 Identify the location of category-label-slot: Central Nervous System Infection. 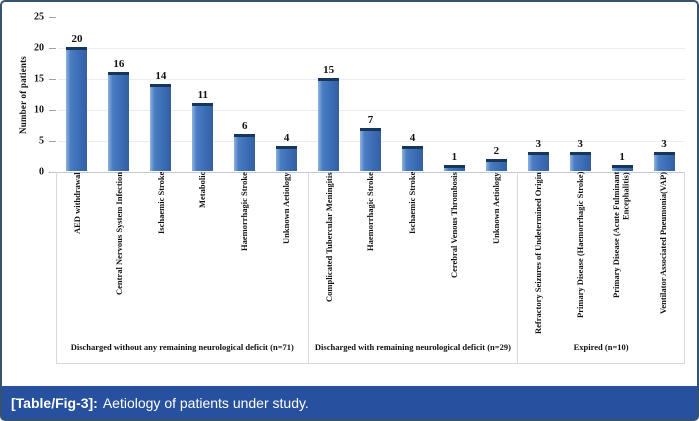
(120, 256).